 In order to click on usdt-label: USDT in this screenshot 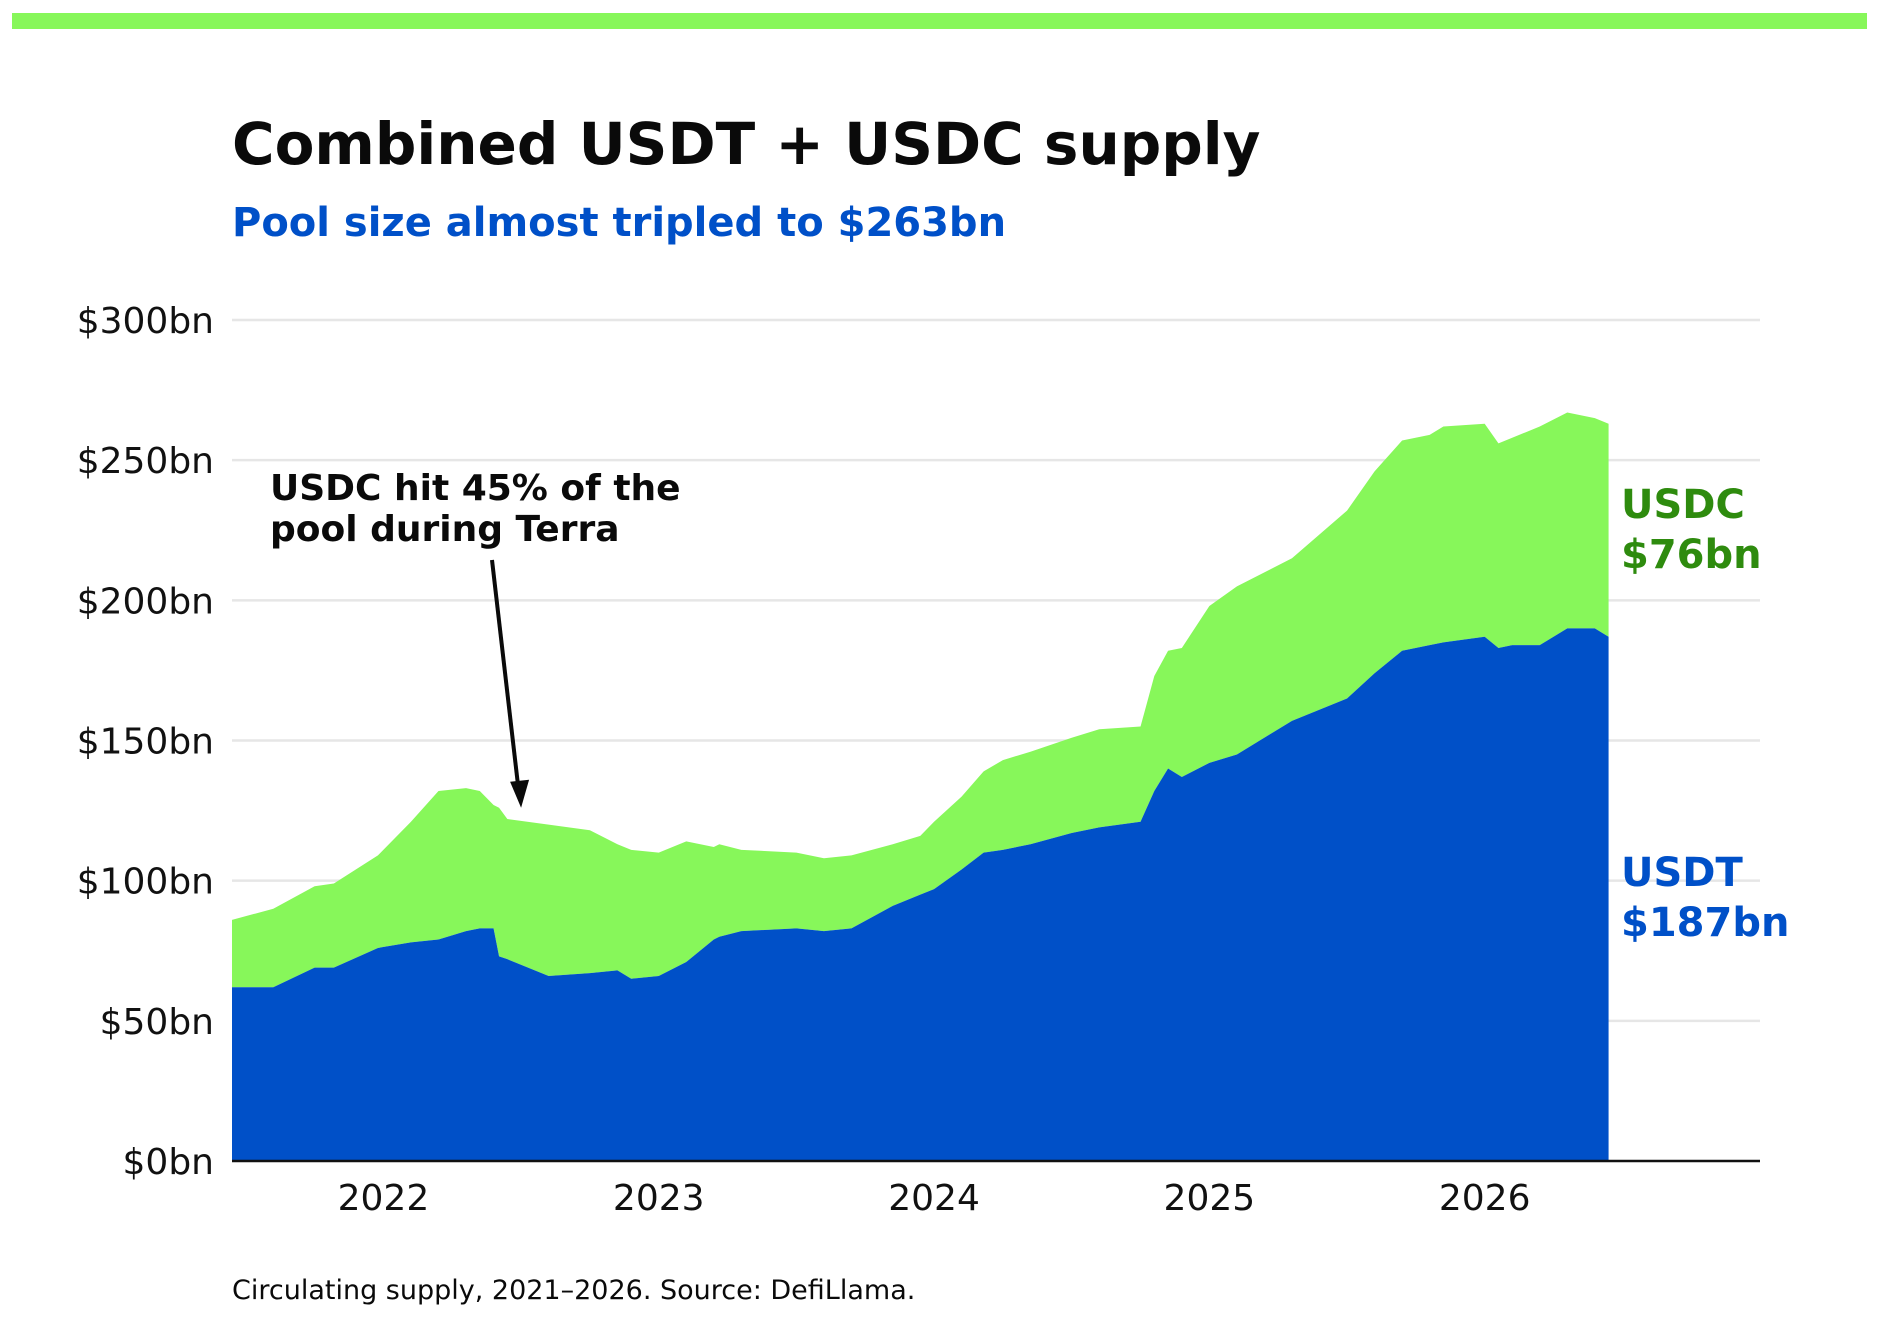, I will do `click(1682, 873)`.